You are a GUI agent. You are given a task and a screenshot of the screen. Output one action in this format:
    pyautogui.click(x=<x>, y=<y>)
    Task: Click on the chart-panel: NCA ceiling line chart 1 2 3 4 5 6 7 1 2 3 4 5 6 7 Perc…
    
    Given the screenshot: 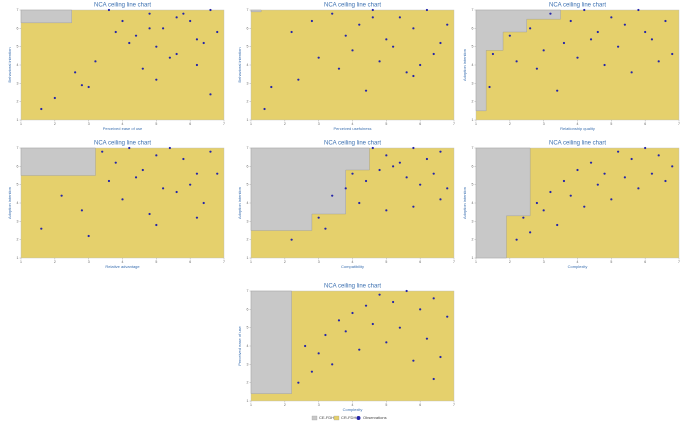 What is the action you would take?
    pyautogui.click(x=346, y=67)
    